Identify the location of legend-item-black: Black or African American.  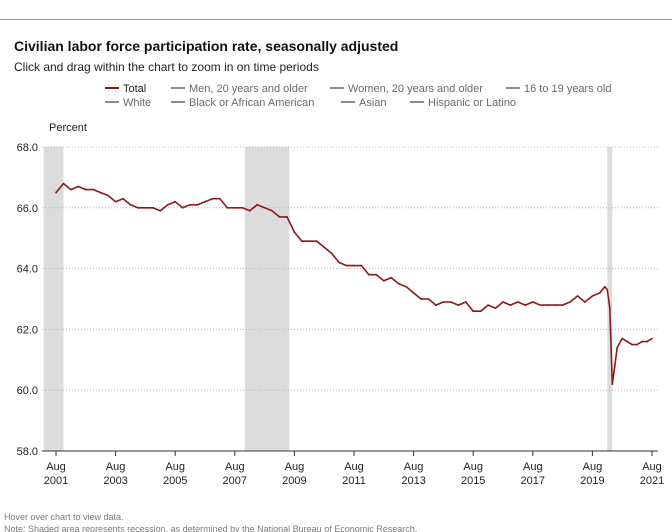
(242, 103).